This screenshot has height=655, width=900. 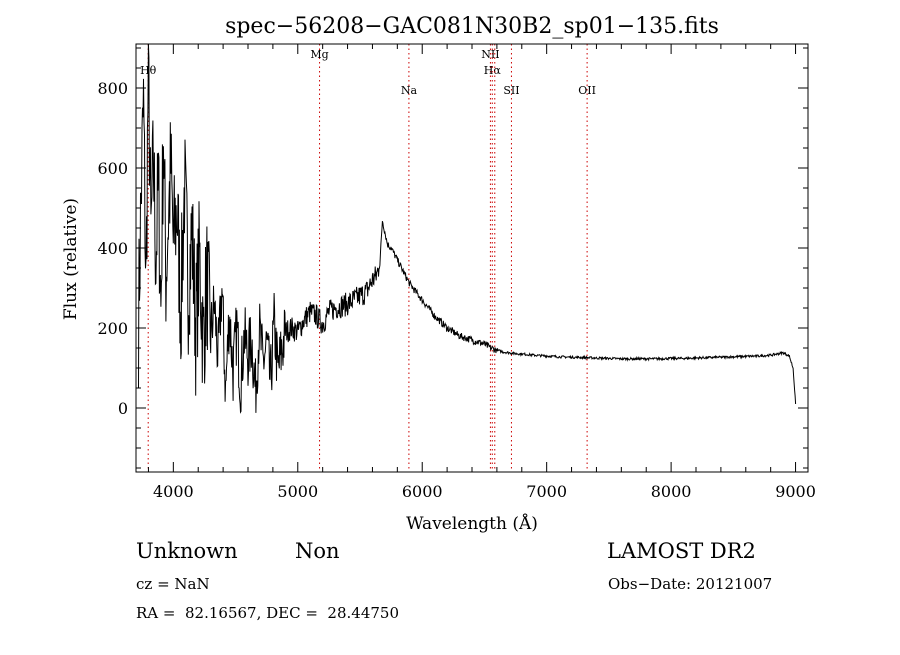 I want to click on obs-date: Obs−Date: 20121007, so click(x=690, y=584).